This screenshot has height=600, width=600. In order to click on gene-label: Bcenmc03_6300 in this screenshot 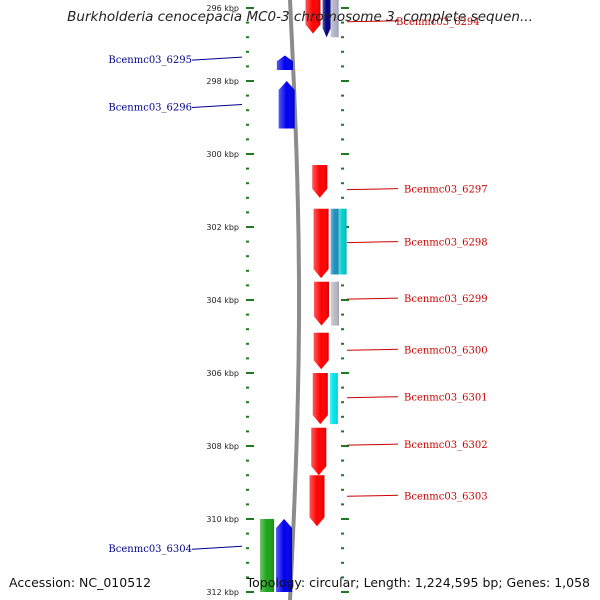, I will do `click(446, 350)`.